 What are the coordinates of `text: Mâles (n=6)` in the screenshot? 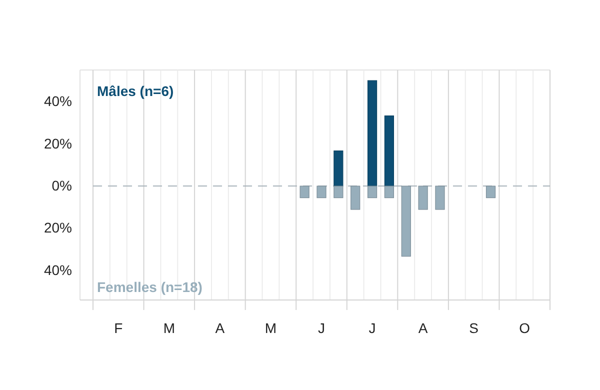 It's located at (135, 91).